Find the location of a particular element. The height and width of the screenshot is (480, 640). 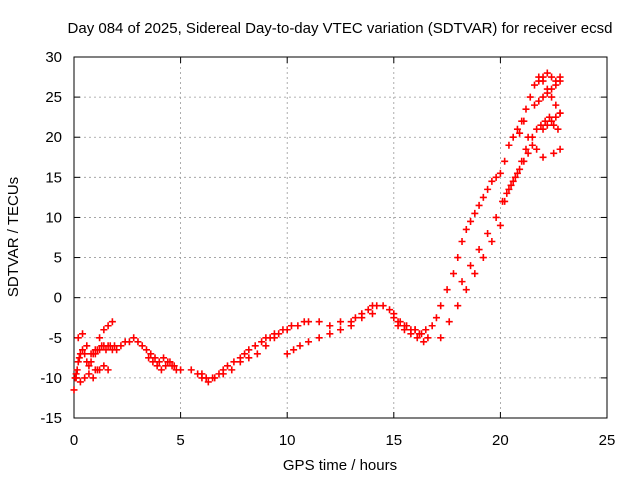

y-tick-label: -5 is located at coordinates (55, 338).